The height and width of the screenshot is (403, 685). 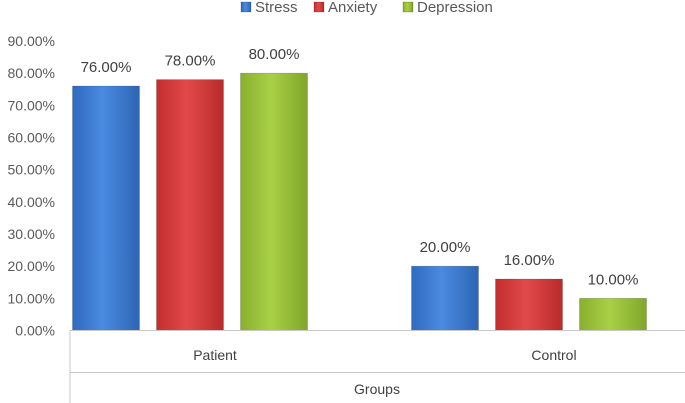 I want to click on y-tick-label: 60.00%, so click(x=31, y=138).